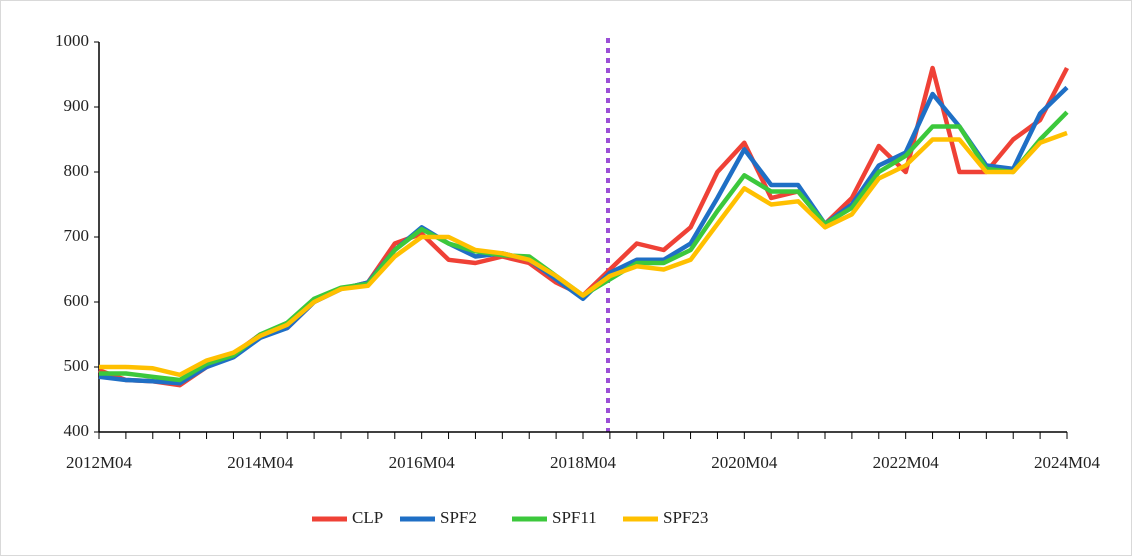 The image size is (1132, 556). Describe the element at coordinates (72, 40) in the screenshot. I see `y-tick-label: 1000` at that location.